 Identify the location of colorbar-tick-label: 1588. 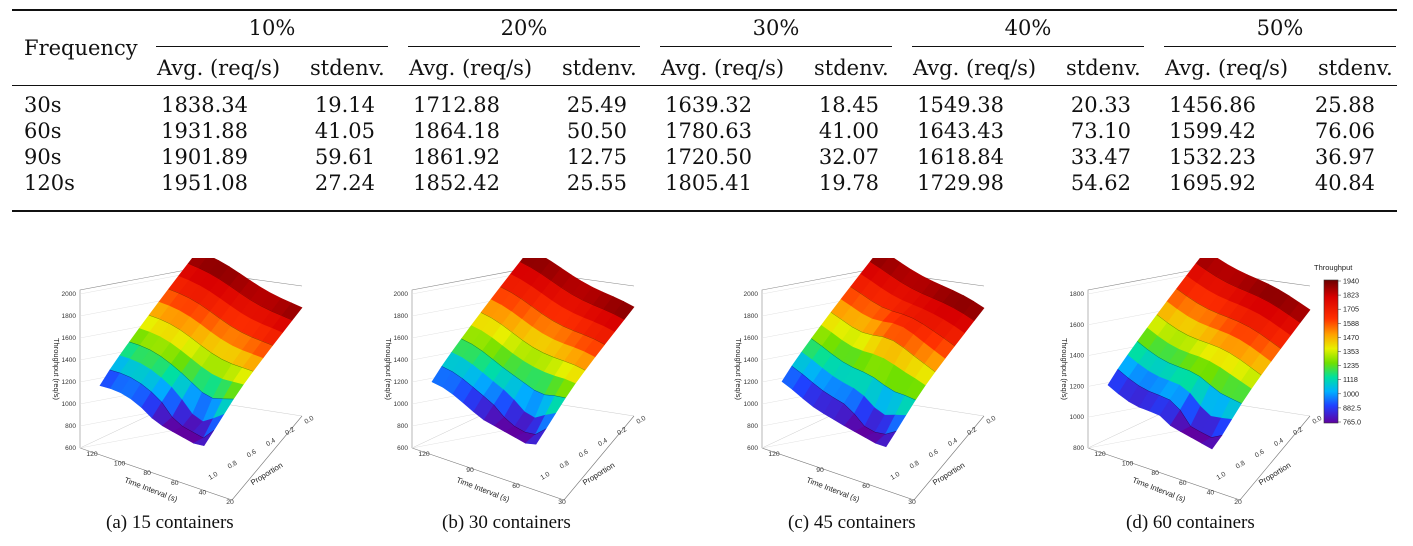
(1351, 323).